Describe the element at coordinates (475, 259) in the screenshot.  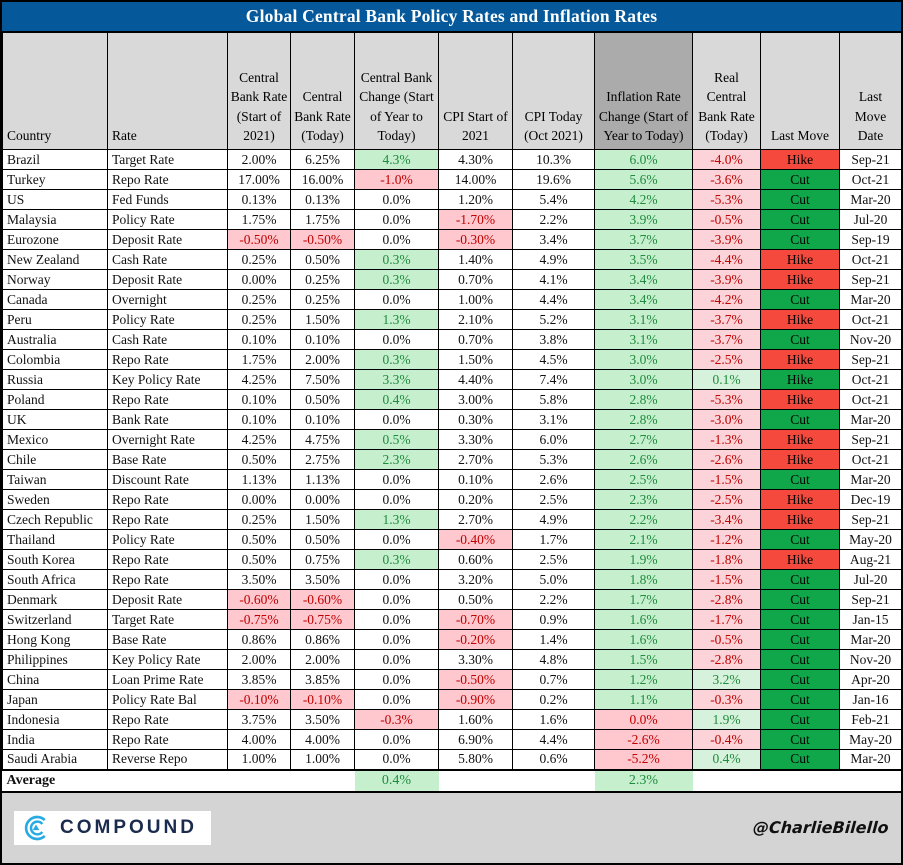
I see `cell-cpi-start: 1.40%` at that location.